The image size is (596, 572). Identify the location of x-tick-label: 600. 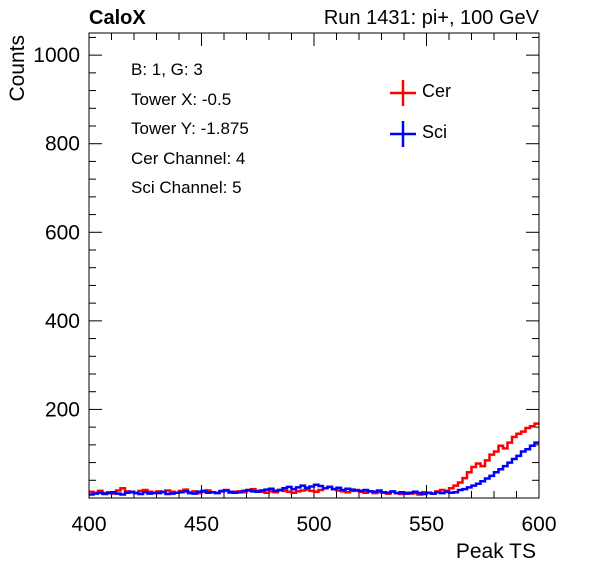
(538, 524).